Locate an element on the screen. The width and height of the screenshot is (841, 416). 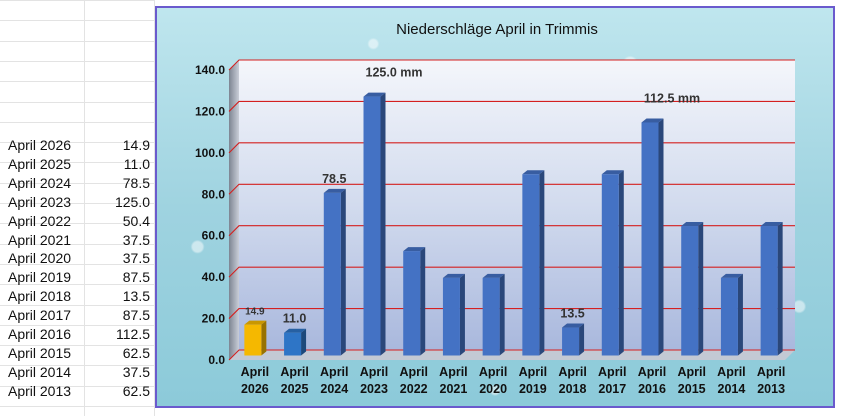
sheet-cell-label: April 2016 is located at coordinates (40, 334).